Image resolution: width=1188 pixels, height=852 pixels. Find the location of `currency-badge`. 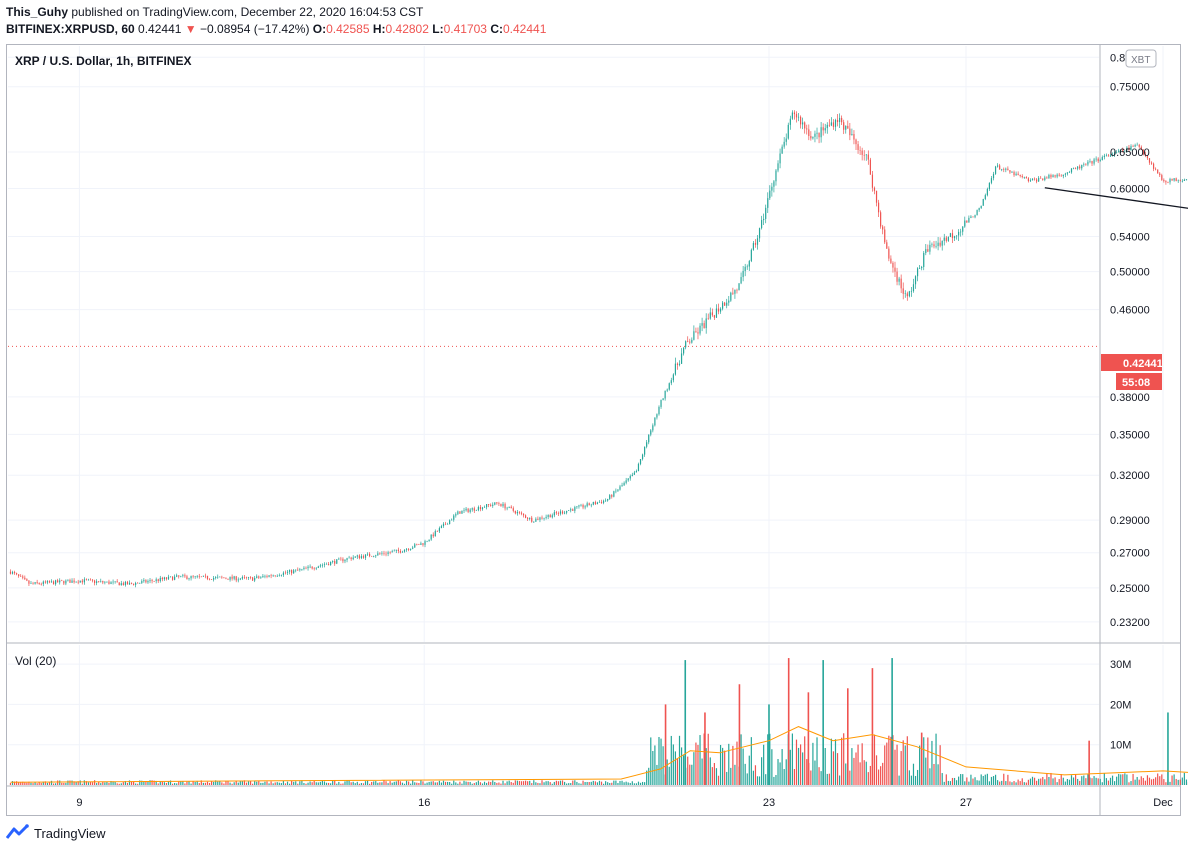

currency-badge is located at coordinates (1141, 58).